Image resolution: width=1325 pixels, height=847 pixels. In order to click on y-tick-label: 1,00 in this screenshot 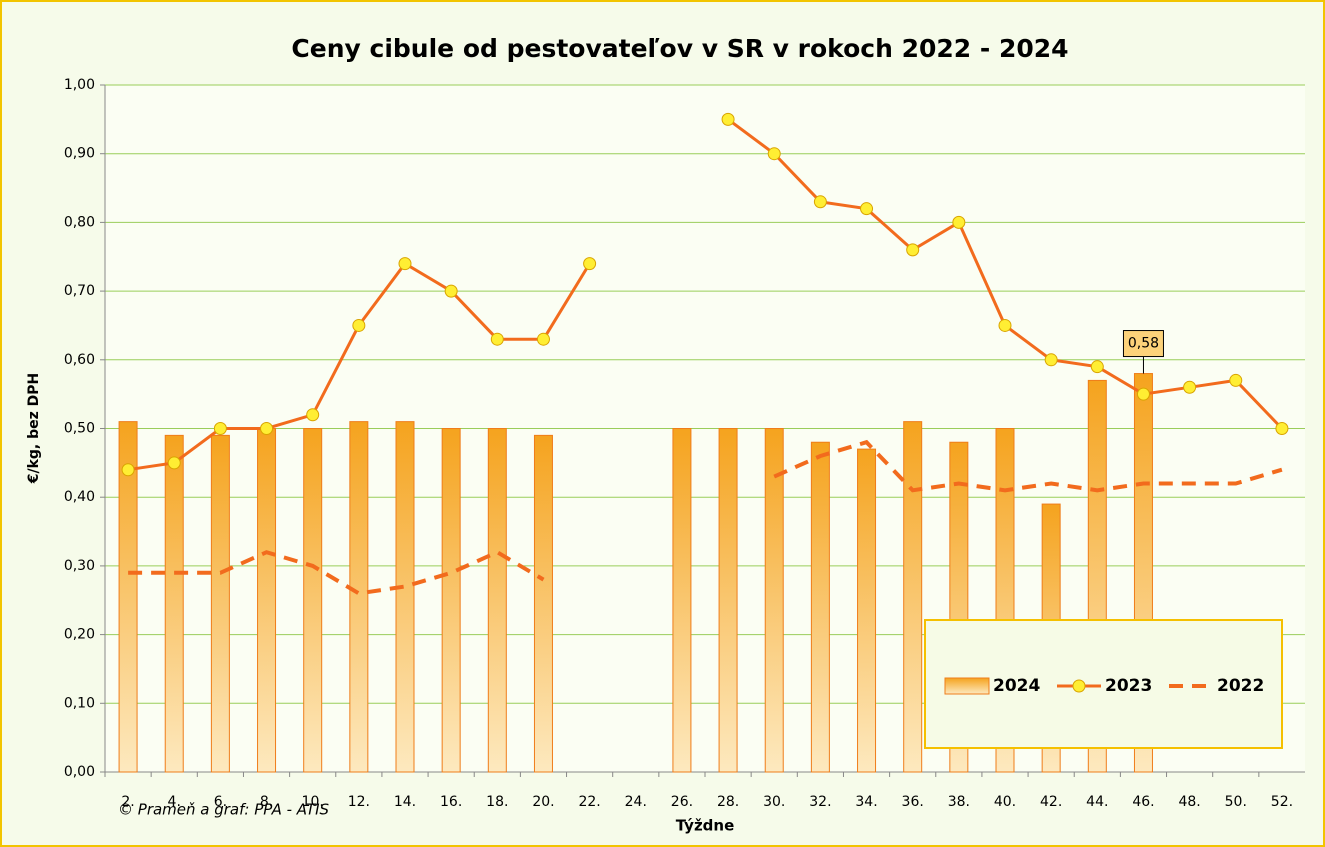, I will do `click(79, 85)`.